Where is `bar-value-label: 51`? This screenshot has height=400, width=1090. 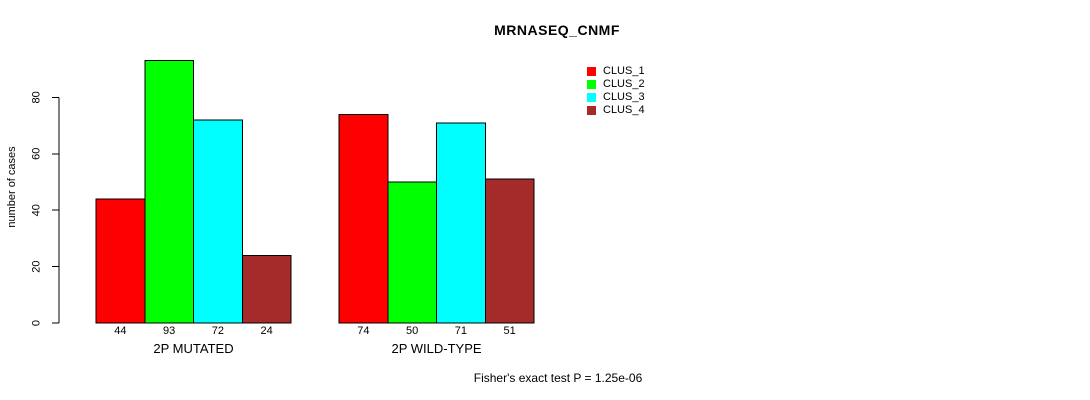 bar-value-label: 51 is located at coordinates (510, 331).